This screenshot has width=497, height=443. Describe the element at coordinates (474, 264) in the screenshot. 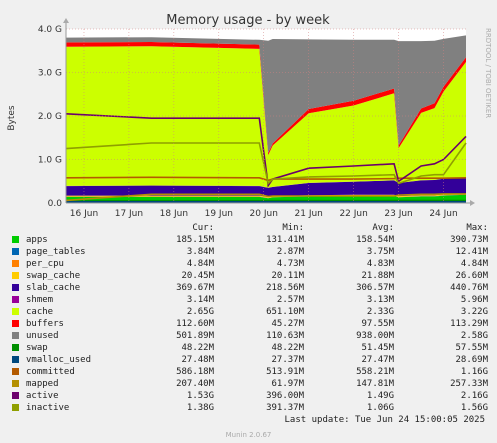

I see `legend-max: 4.84M` at that location.